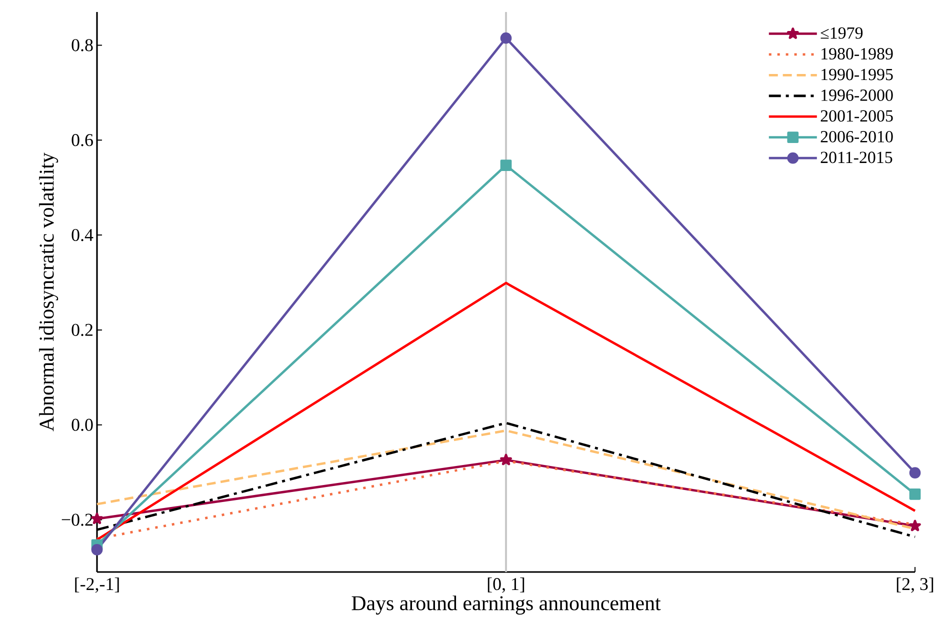 Image resolution: width=945 pixels, height=640 pixels. What do you see at coordinates (82, 140) in the screenshot?
I see `y-tick-label: 0.6` at bounding box center [82, 140].